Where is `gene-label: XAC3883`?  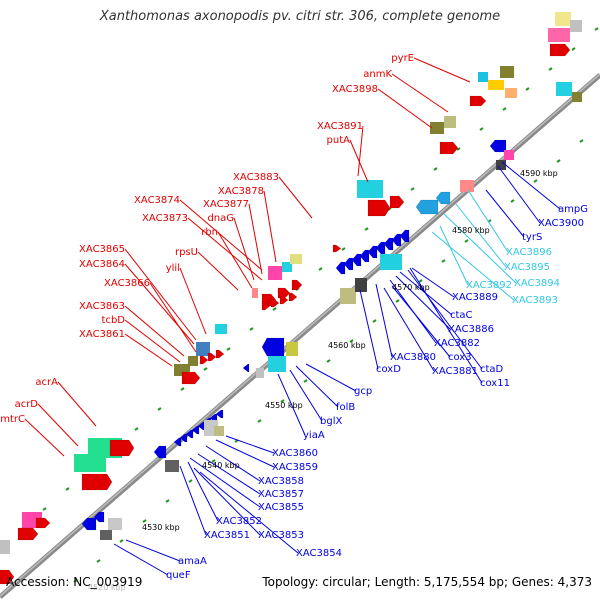 gene-label: XAC3883 is located at coordinates (256, 177).